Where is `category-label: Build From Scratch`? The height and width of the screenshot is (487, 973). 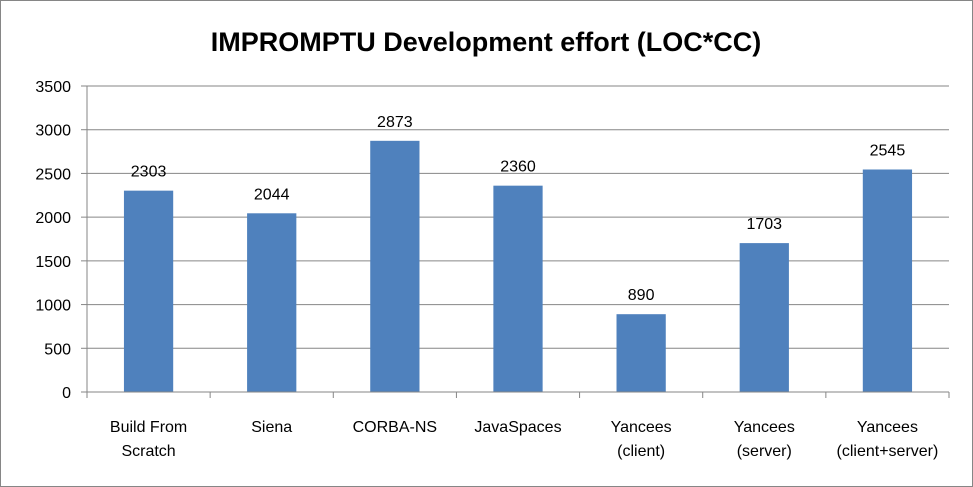
category-label: Build From Scratch is located at coordinates (148, 439).